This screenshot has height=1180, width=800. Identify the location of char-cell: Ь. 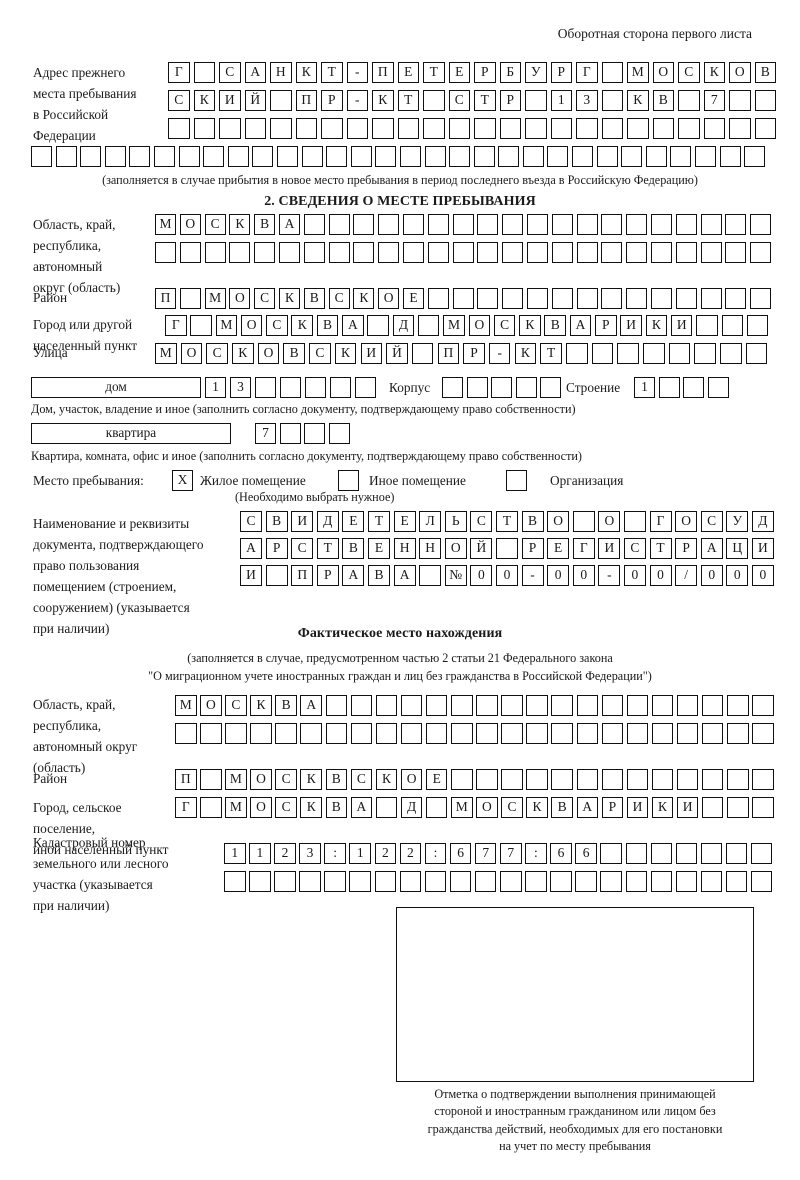
(455, 521).